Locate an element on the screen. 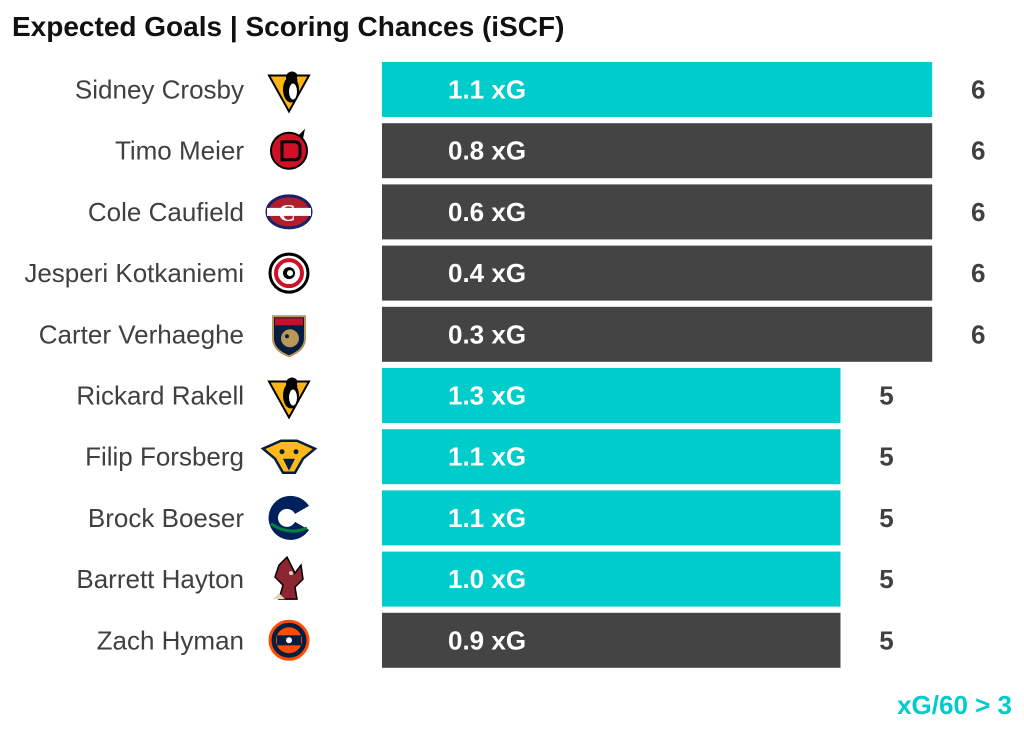  player-name: Barrett Hayton is located at coordinates (160, 579).